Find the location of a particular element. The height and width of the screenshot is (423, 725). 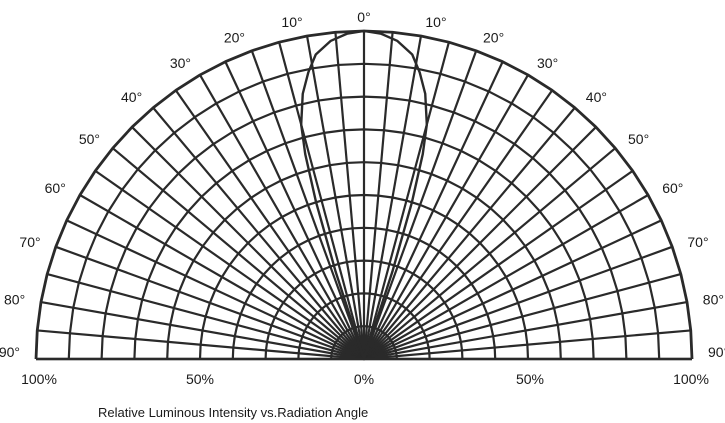

radius-tick-labels: 100% 50% 0% 50% 100% is located at coordinates (365, 379).